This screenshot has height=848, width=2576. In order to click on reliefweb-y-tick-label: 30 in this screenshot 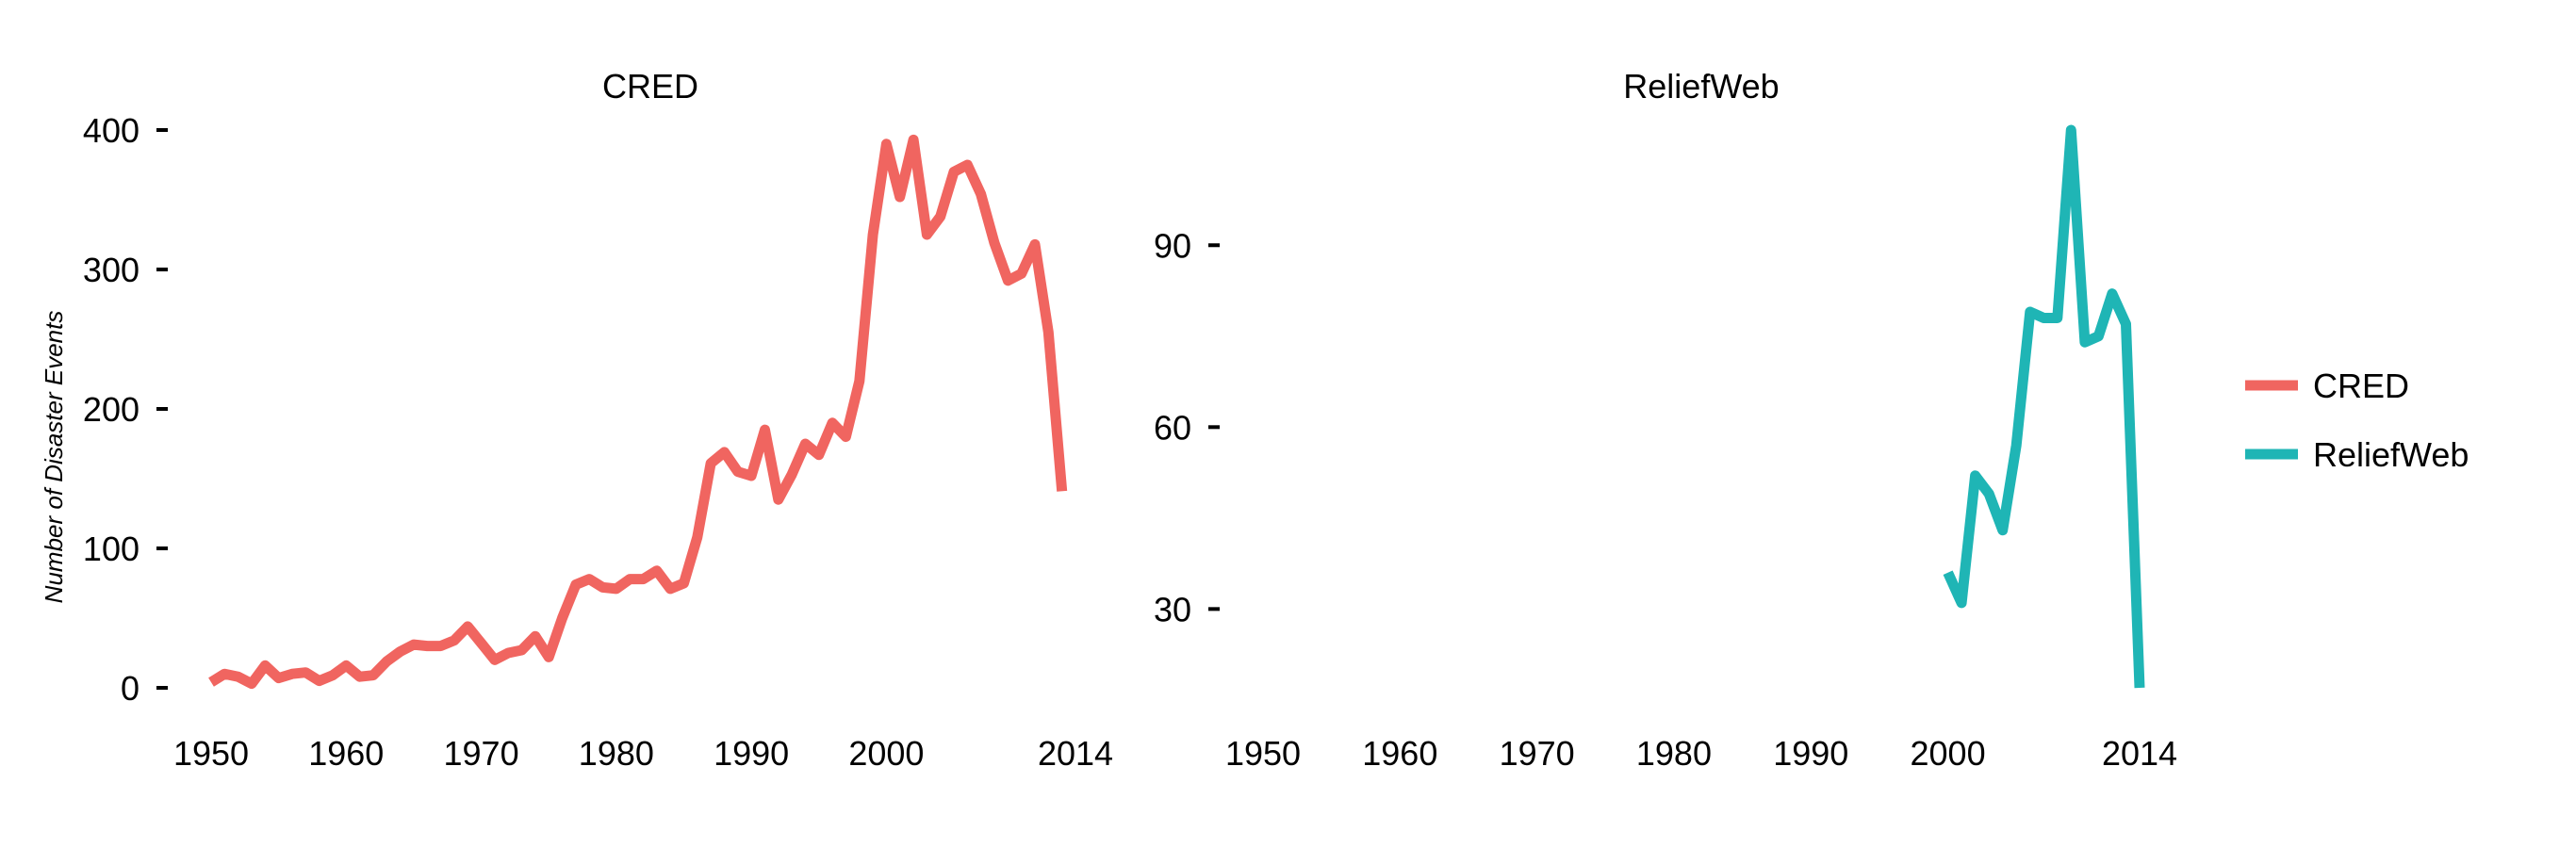, I will do `click(1172, 609)`.